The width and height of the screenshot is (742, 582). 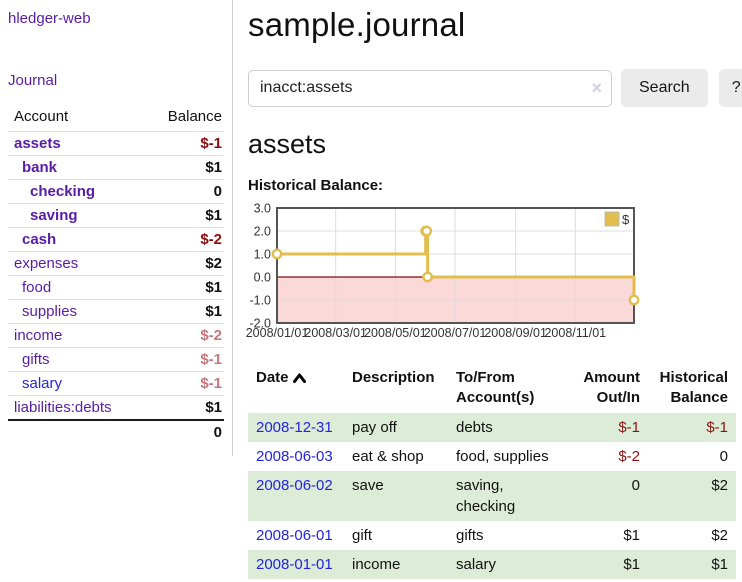 I want to click on legend-label: $, so click(x=626, y=219).